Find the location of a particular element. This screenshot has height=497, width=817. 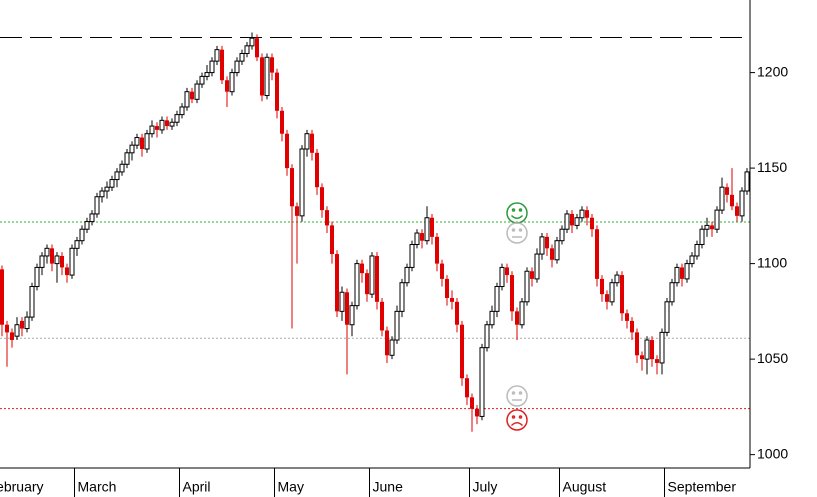

x-tick-label: September is located at coordinates (702, 487).